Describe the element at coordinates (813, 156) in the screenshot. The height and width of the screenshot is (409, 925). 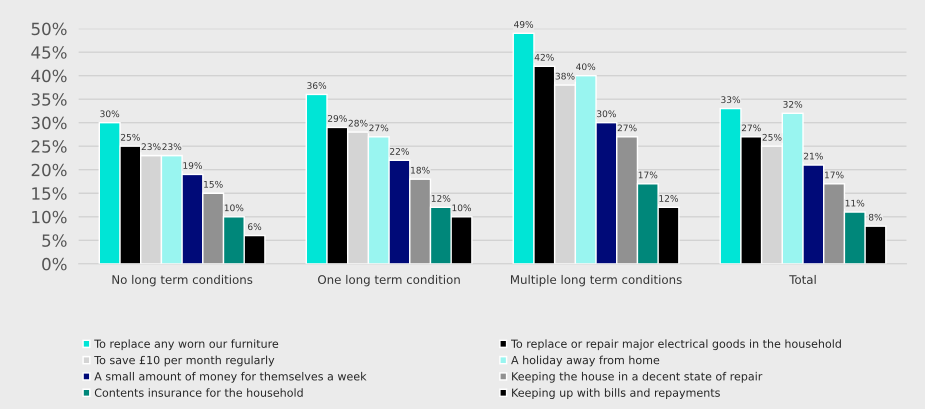
I see `data-label: 21%` at that location.